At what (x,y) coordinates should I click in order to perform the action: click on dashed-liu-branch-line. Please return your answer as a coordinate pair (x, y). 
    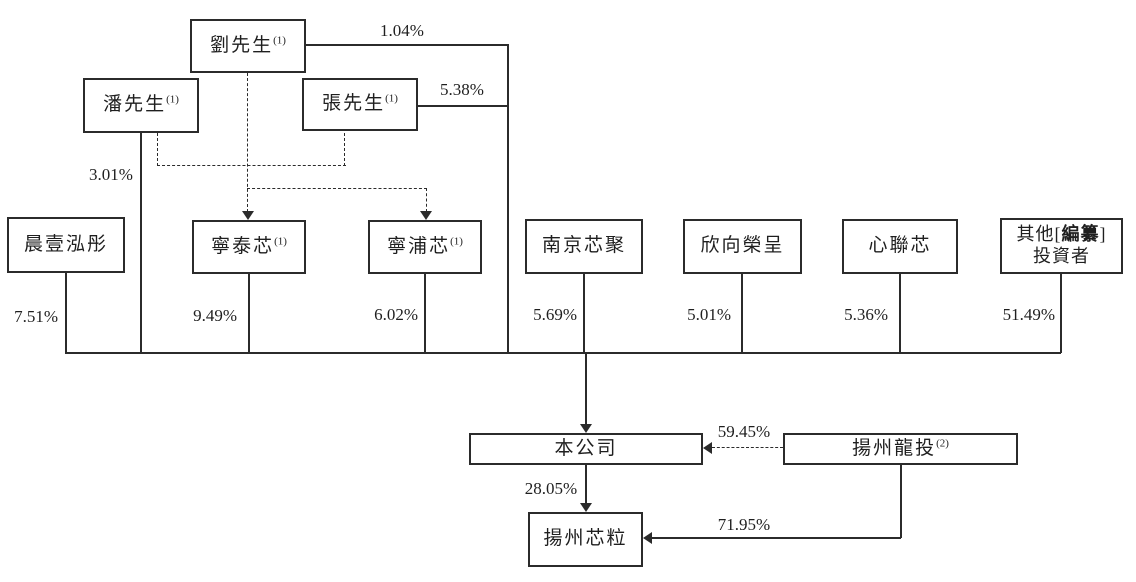
    Looking at the image, I should click on (337, 188).